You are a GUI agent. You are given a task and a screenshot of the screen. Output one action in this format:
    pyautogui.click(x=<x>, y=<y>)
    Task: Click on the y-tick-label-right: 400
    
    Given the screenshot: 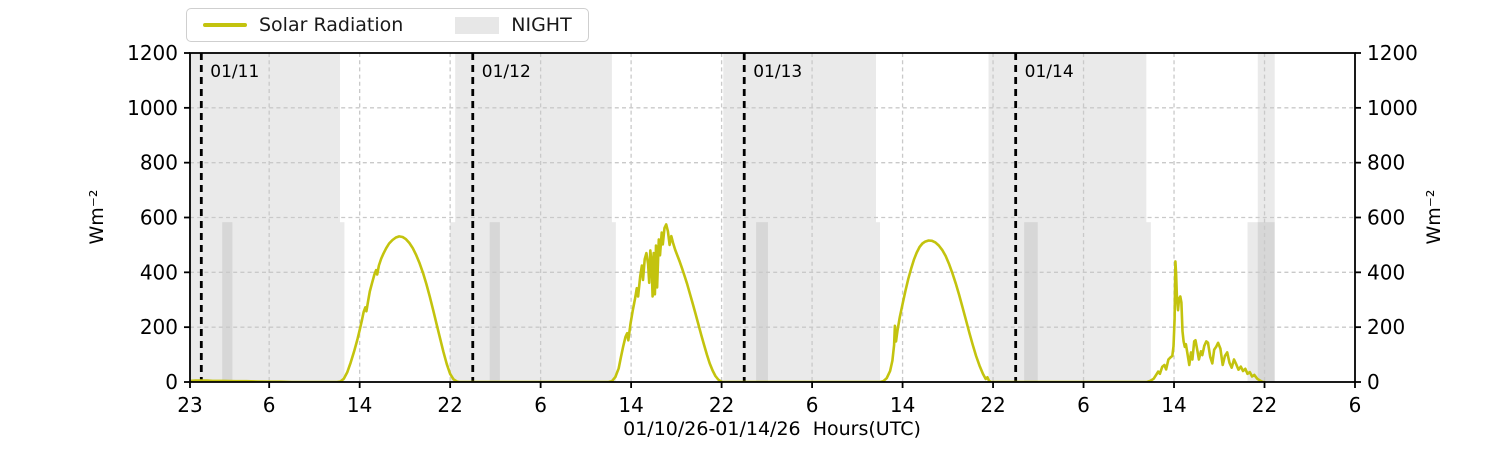 What is the action you would take?
    pyautogui.click(x=1386, y=272)
    